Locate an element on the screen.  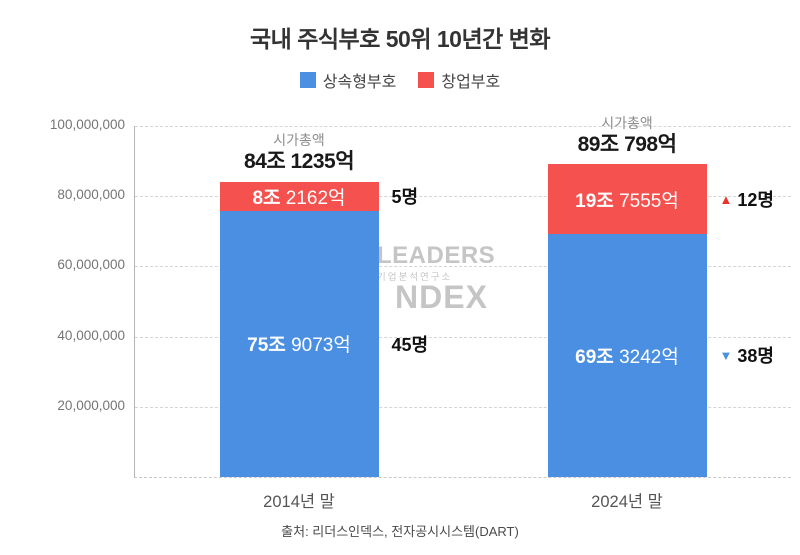
bar-value-bold: 19조 is located at coordinates (594, 201).